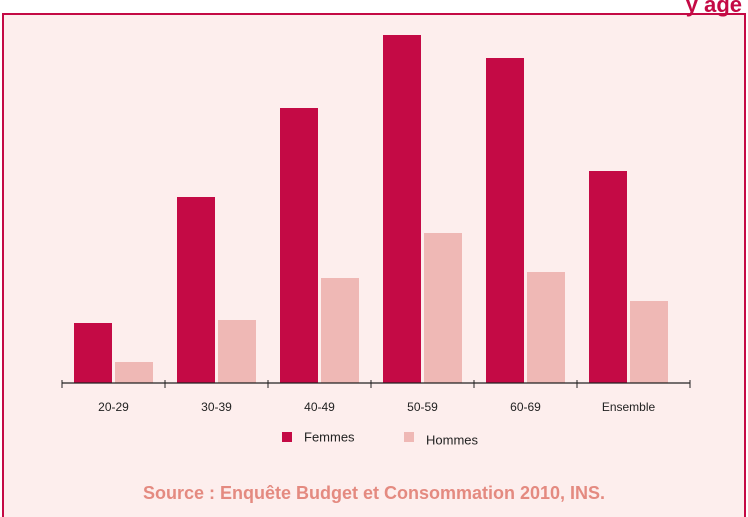 This screenshot has height=517, width=748. Describe the element at coordinates (452, 439) in the screenshot. I see `legend-label: Hommes` at that location.